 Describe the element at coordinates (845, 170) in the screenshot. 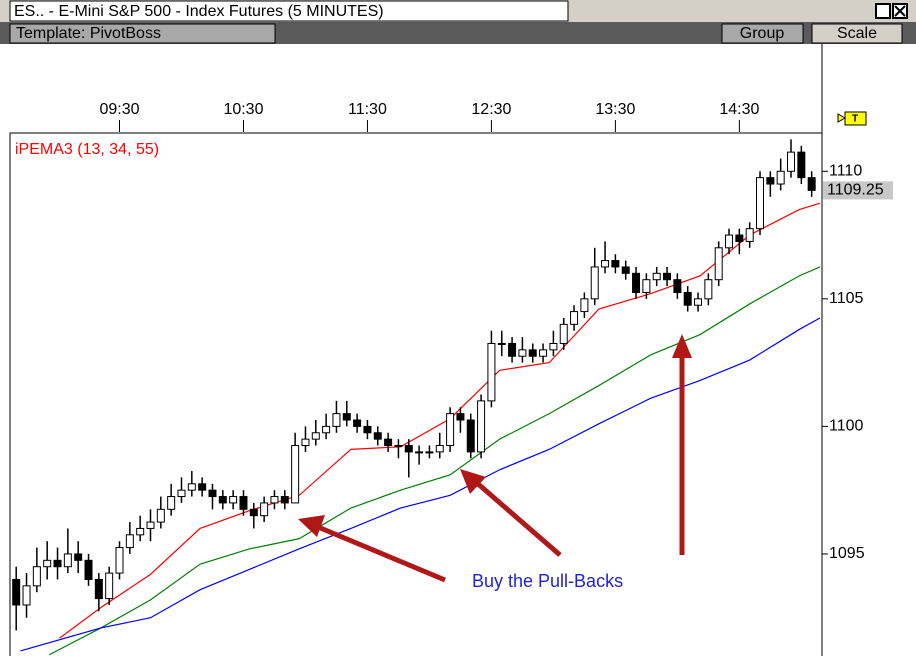

I see `y-tick-label: 1110` at that location.